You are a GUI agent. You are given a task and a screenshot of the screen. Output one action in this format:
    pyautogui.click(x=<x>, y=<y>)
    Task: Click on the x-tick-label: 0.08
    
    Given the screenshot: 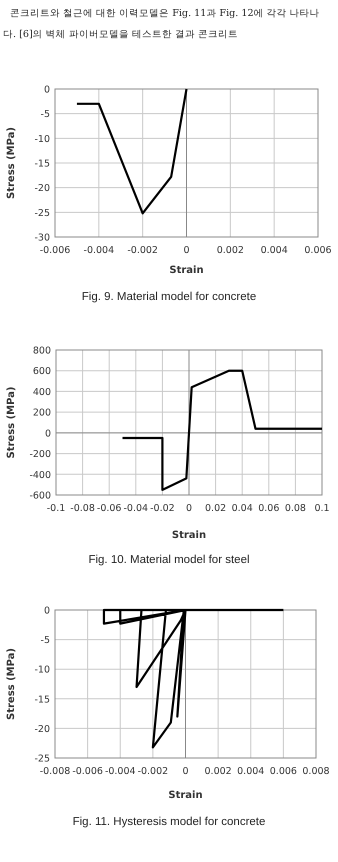 What is the action you would take?
    pyautogui.click(x=295, y=508)
    